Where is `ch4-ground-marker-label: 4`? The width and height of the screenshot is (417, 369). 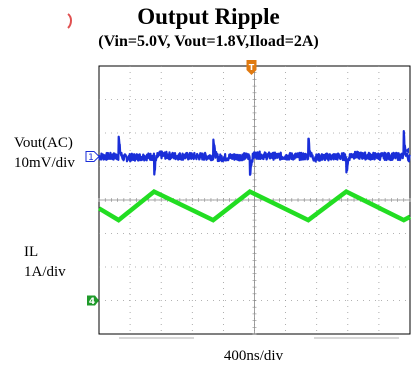
ch4-ground-marker-label: 4 is located at coordinates (92, 302).